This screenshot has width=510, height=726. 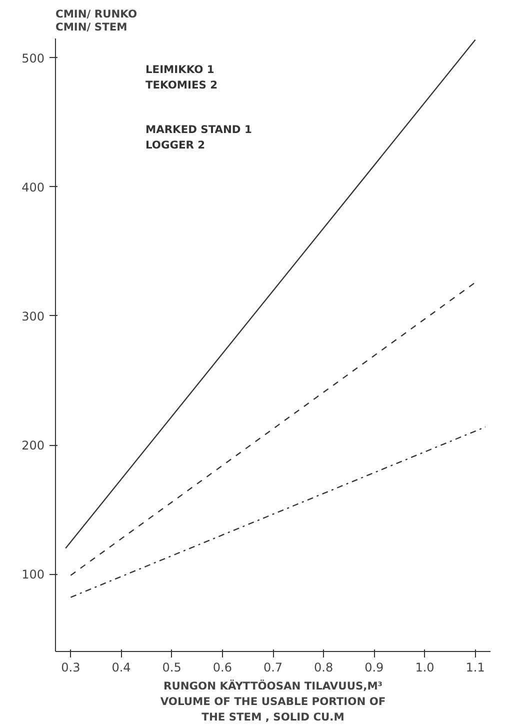 I want to click on y-tick-label: 500, so click(x=33, y=58).